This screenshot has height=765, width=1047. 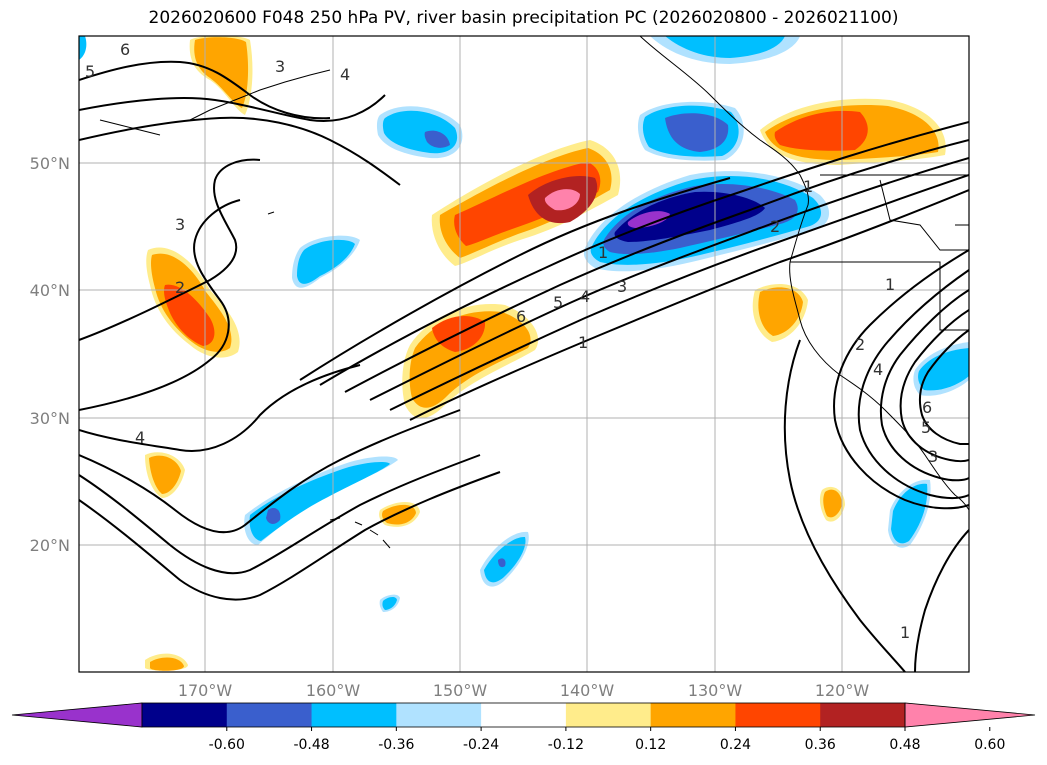 I want to click on lon-label-140w: 140°W, so click(x=587, y=690).